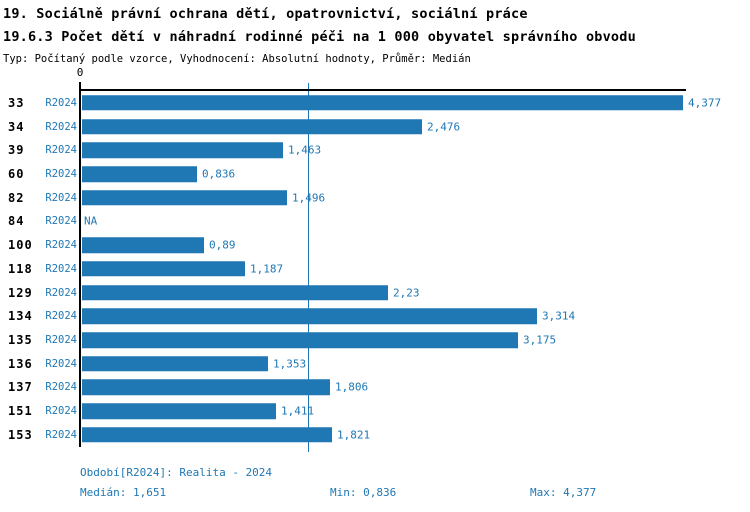  Describe the element at coordinates (91, 221) in the screenshot. I see `bar-value-label: NA` at that location.